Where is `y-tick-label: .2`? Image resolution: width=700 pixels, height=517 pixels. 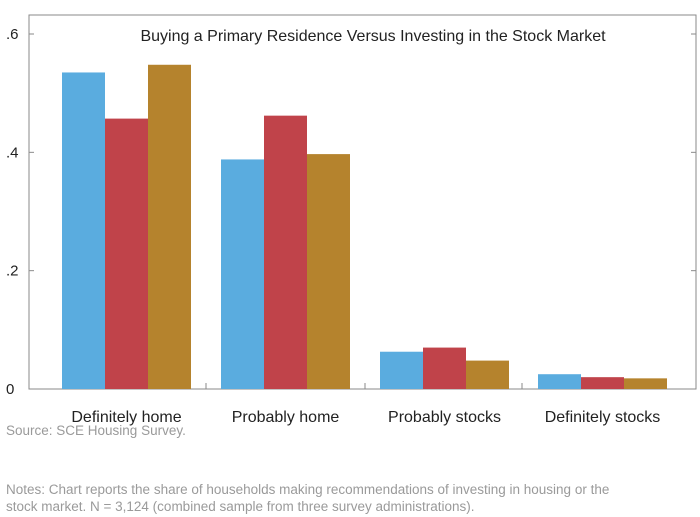 y-tick-label: .2 is located at coordinates (12, 271).